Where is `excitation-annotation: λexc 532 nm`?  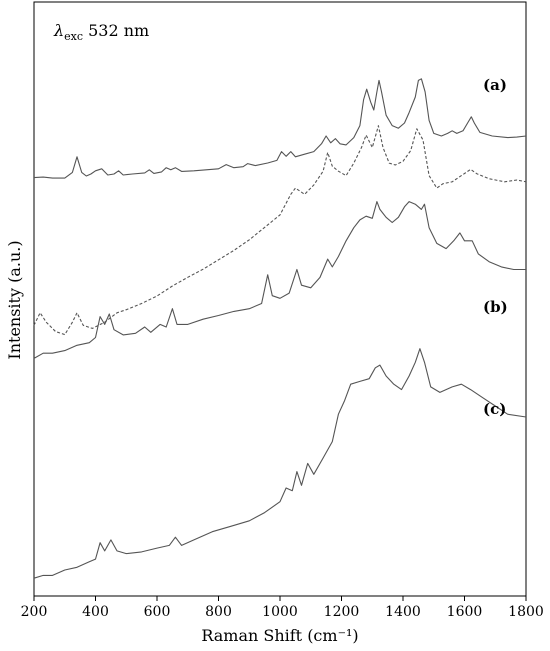
excitation-annotation: λexc 532 nm is located at coordinates (101, 32).